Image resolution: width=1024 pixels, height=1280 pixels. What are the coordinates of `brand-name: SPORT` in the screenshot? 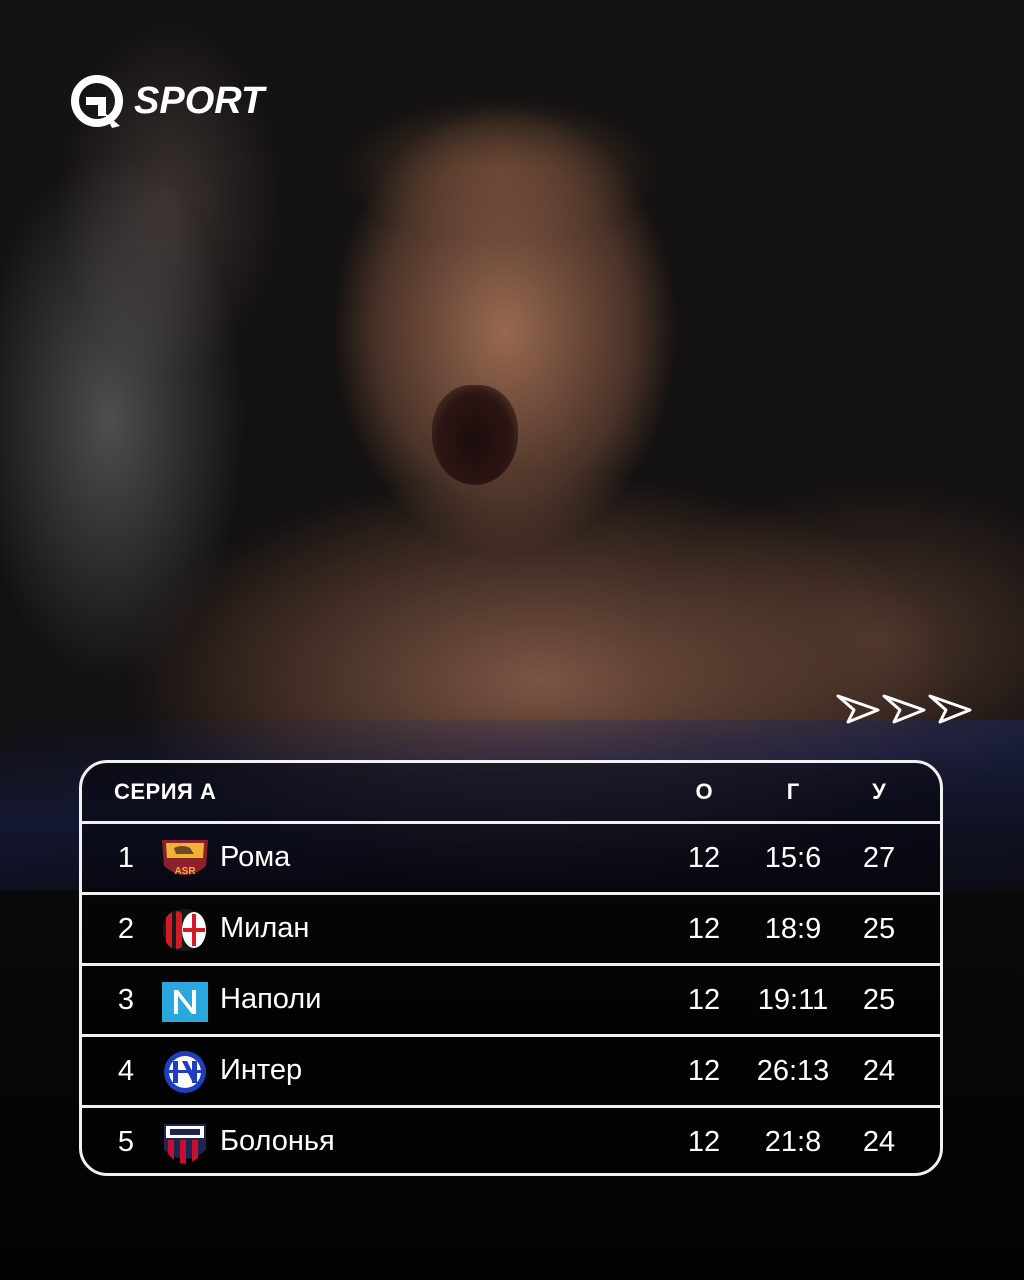 It's located at (199, 100).